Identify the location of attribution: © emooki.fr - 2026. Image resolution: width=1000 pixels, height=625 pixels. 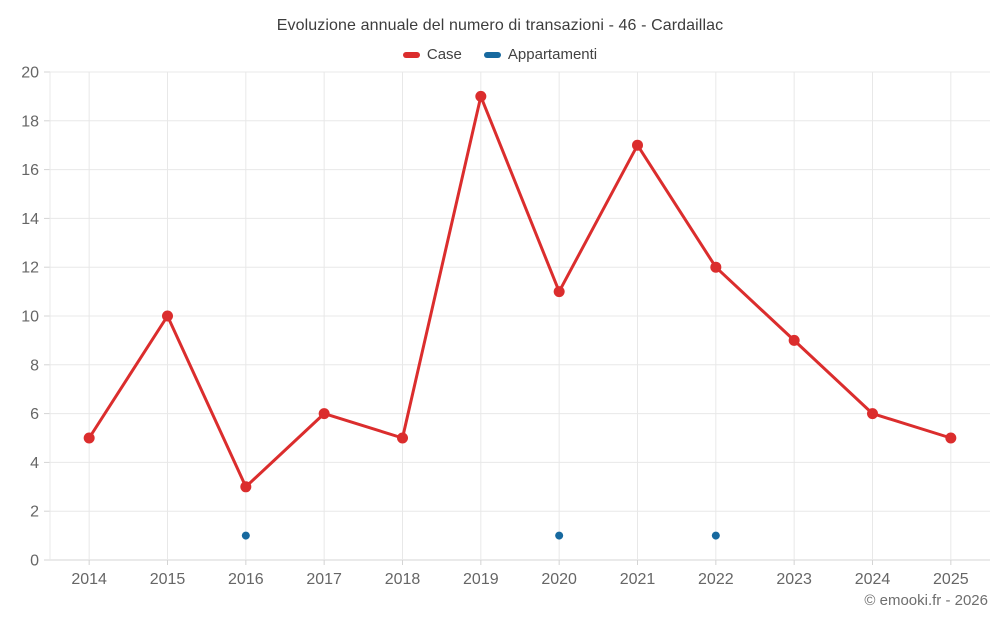
(926, 600).